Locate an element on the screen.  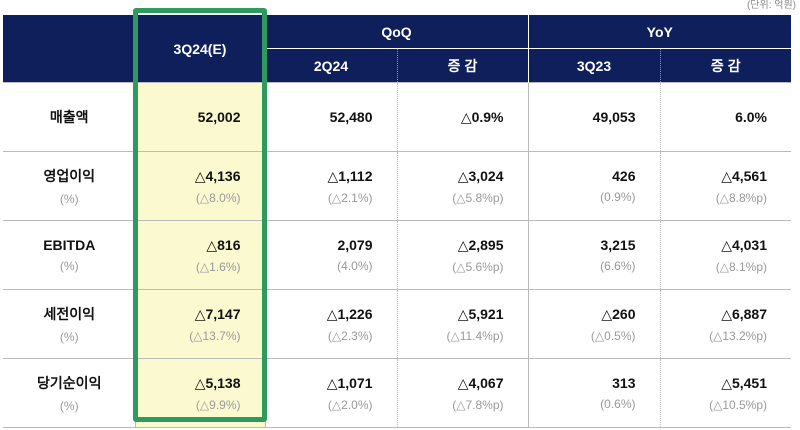
row-label-text: EBITDA is located at coordinates (69, 245).